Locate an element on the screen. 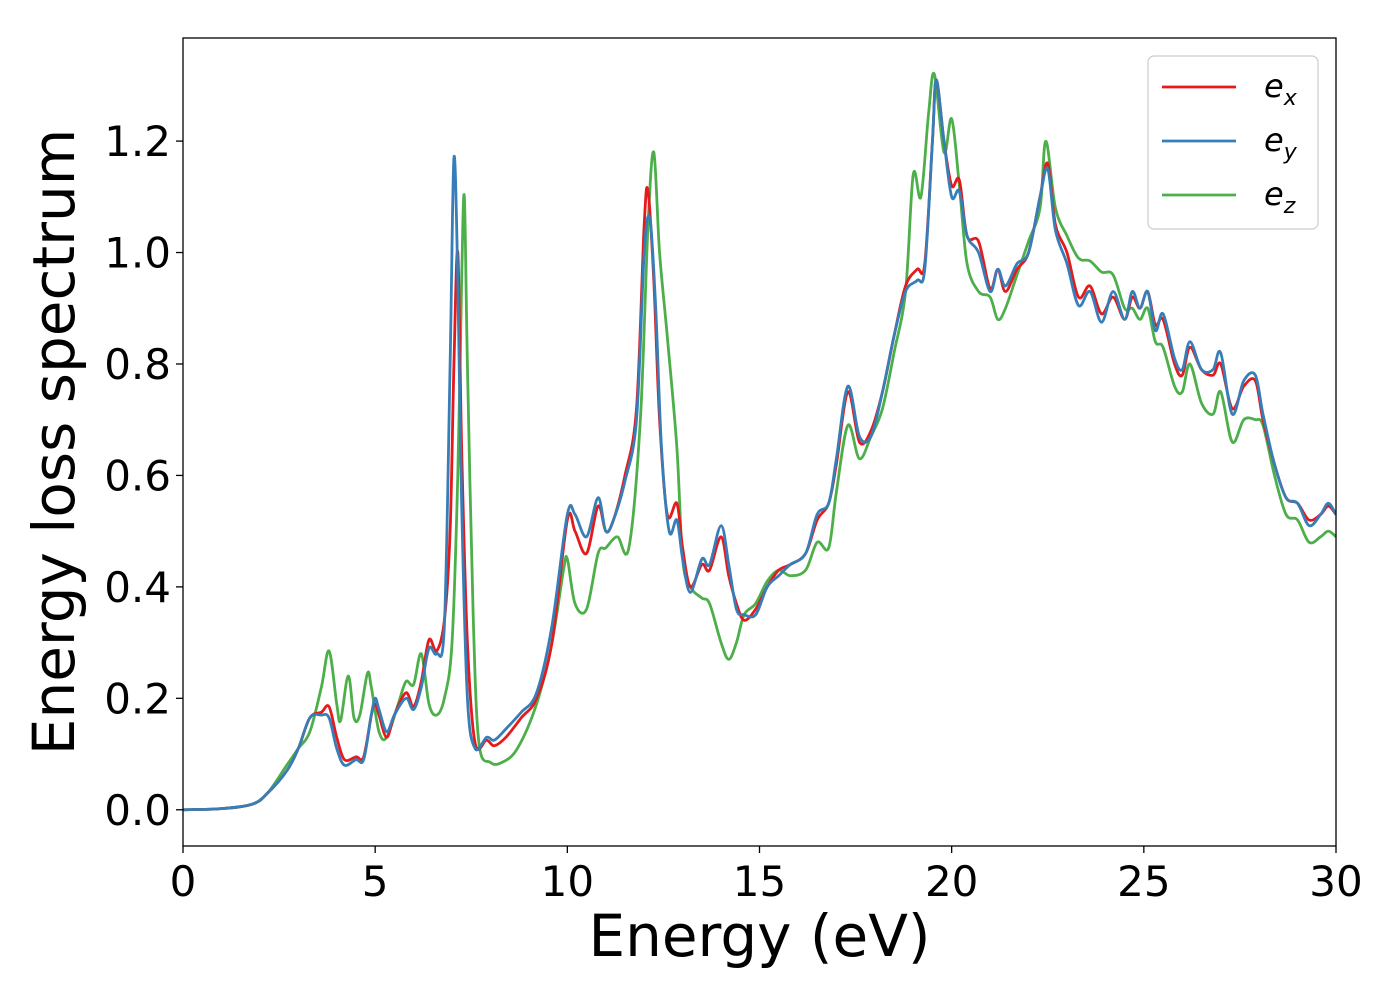 This screenshot has height=1000, width=1400. x-tick-label: 25 is located at coordinates (1143, 881).